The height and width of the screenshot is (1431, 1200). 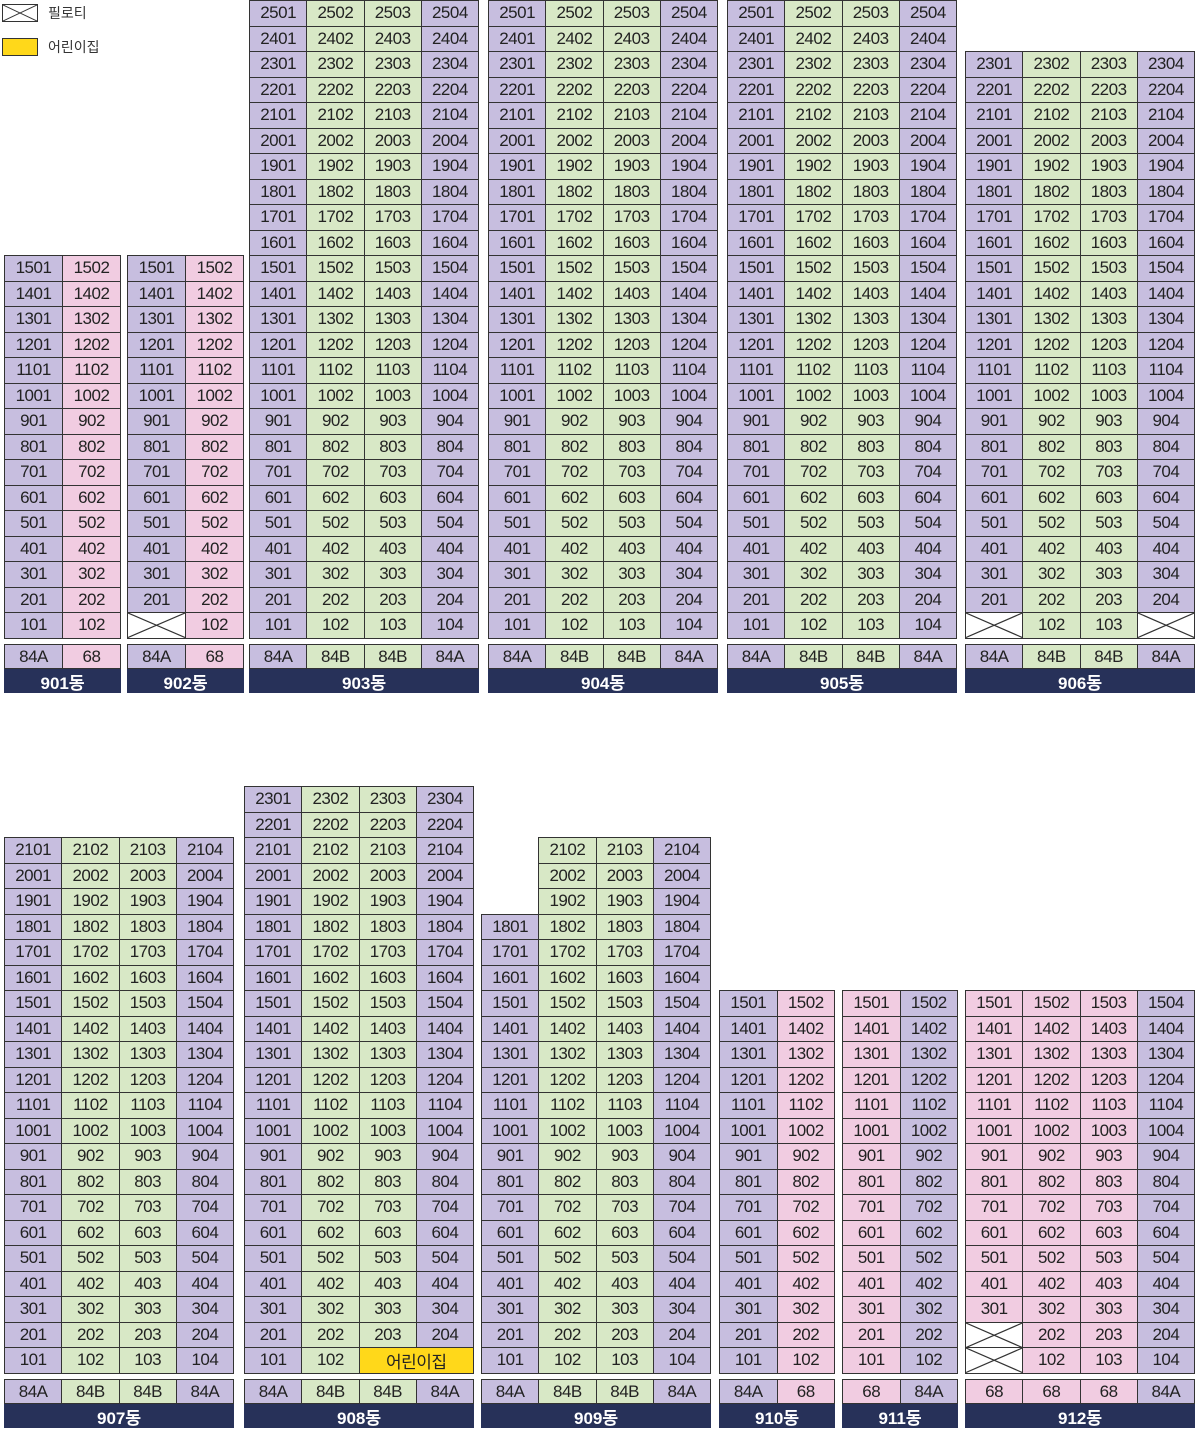 I want to click on unit-cell: 2101, so click(x=273, y=850).